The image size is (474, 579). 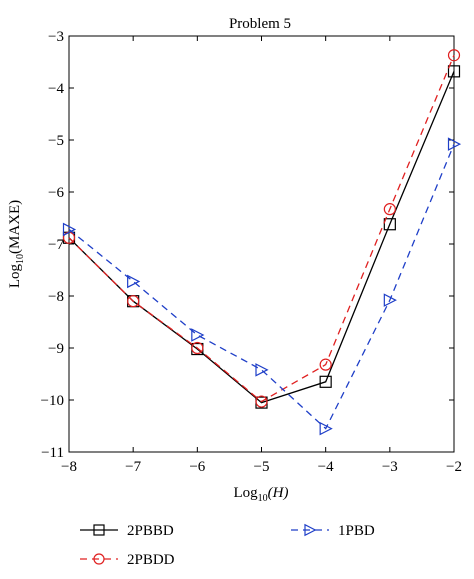 I want to click on x-tick-label: −8, so click(x=69, y=467).